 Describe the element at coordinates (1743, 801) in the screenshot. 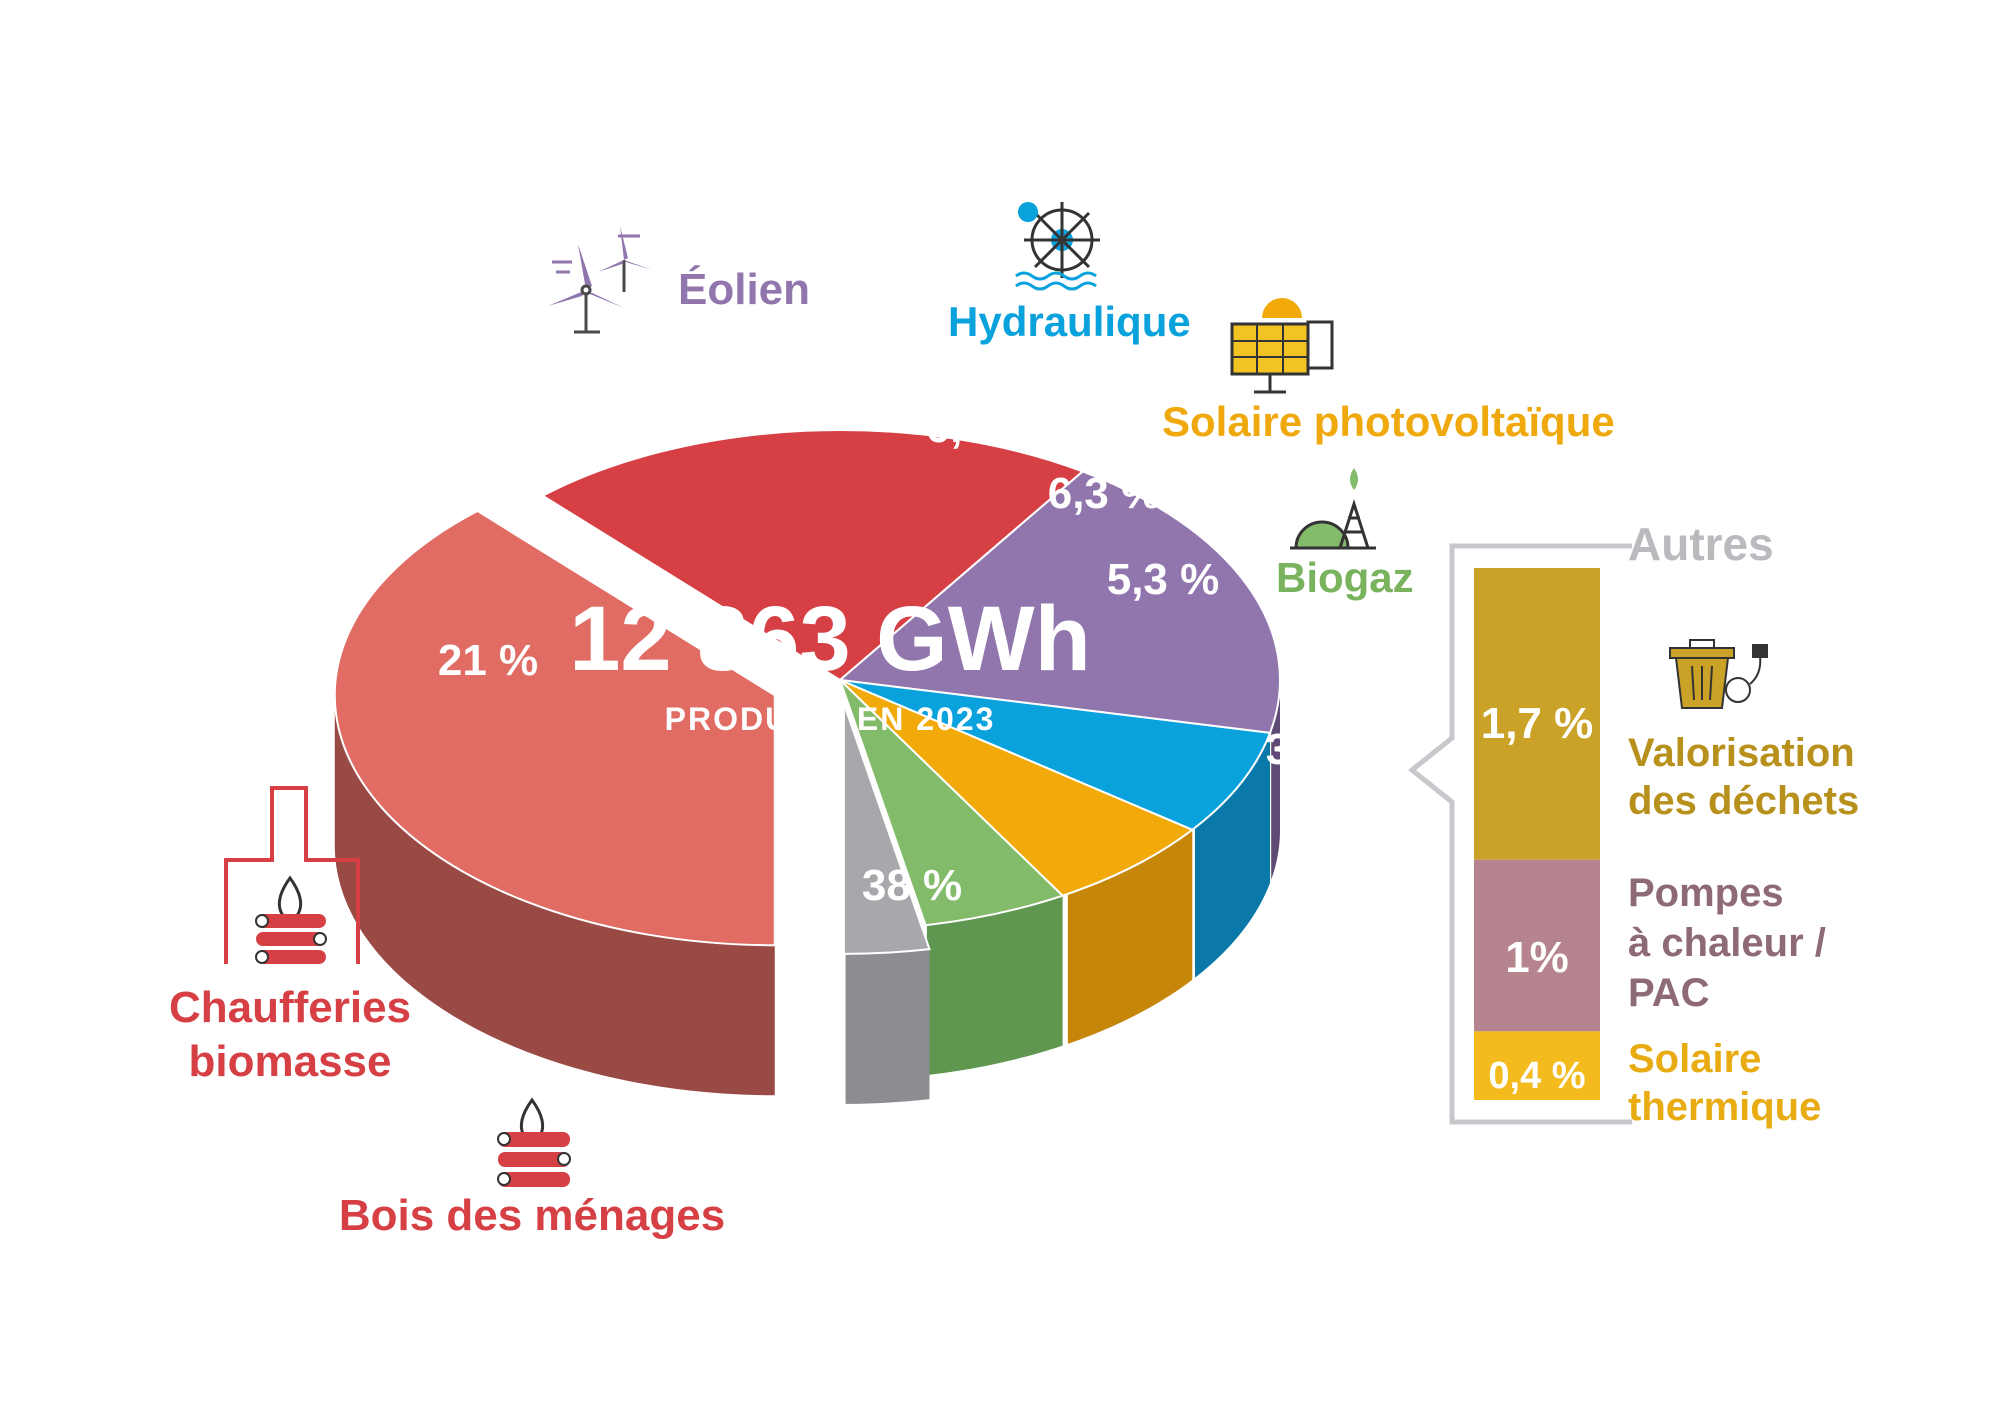

I see `label-dechets-2: des déchets` at that location.